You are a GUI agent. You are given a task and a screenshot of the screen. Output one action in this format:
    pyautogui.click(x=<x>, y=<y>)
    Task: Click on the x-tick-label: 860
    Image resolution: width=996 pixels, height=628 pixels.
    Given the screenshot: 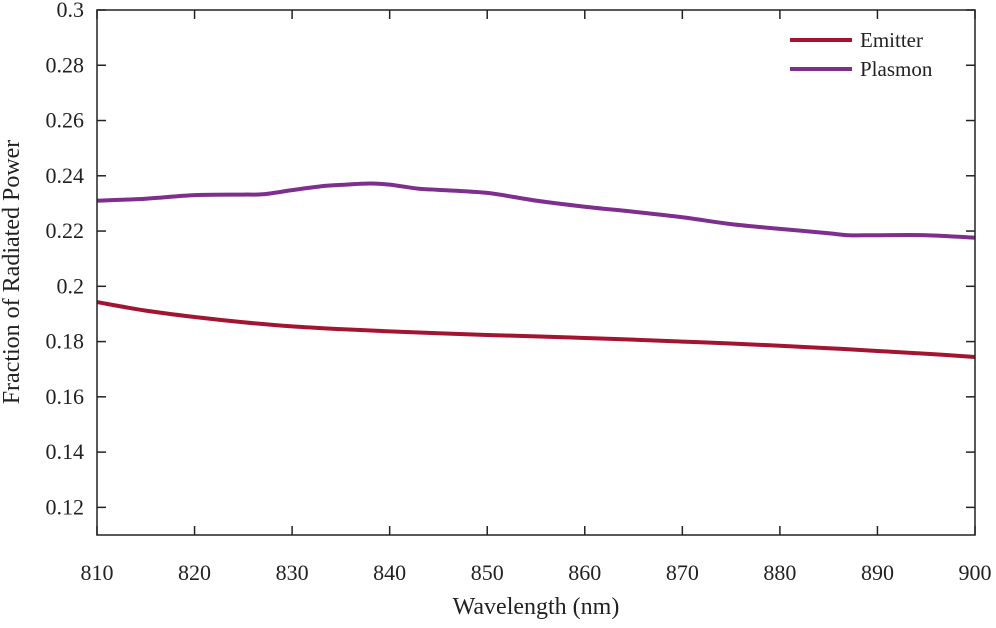 What is the action you would take?
    pyautogui.click(x=584, y=572)
    